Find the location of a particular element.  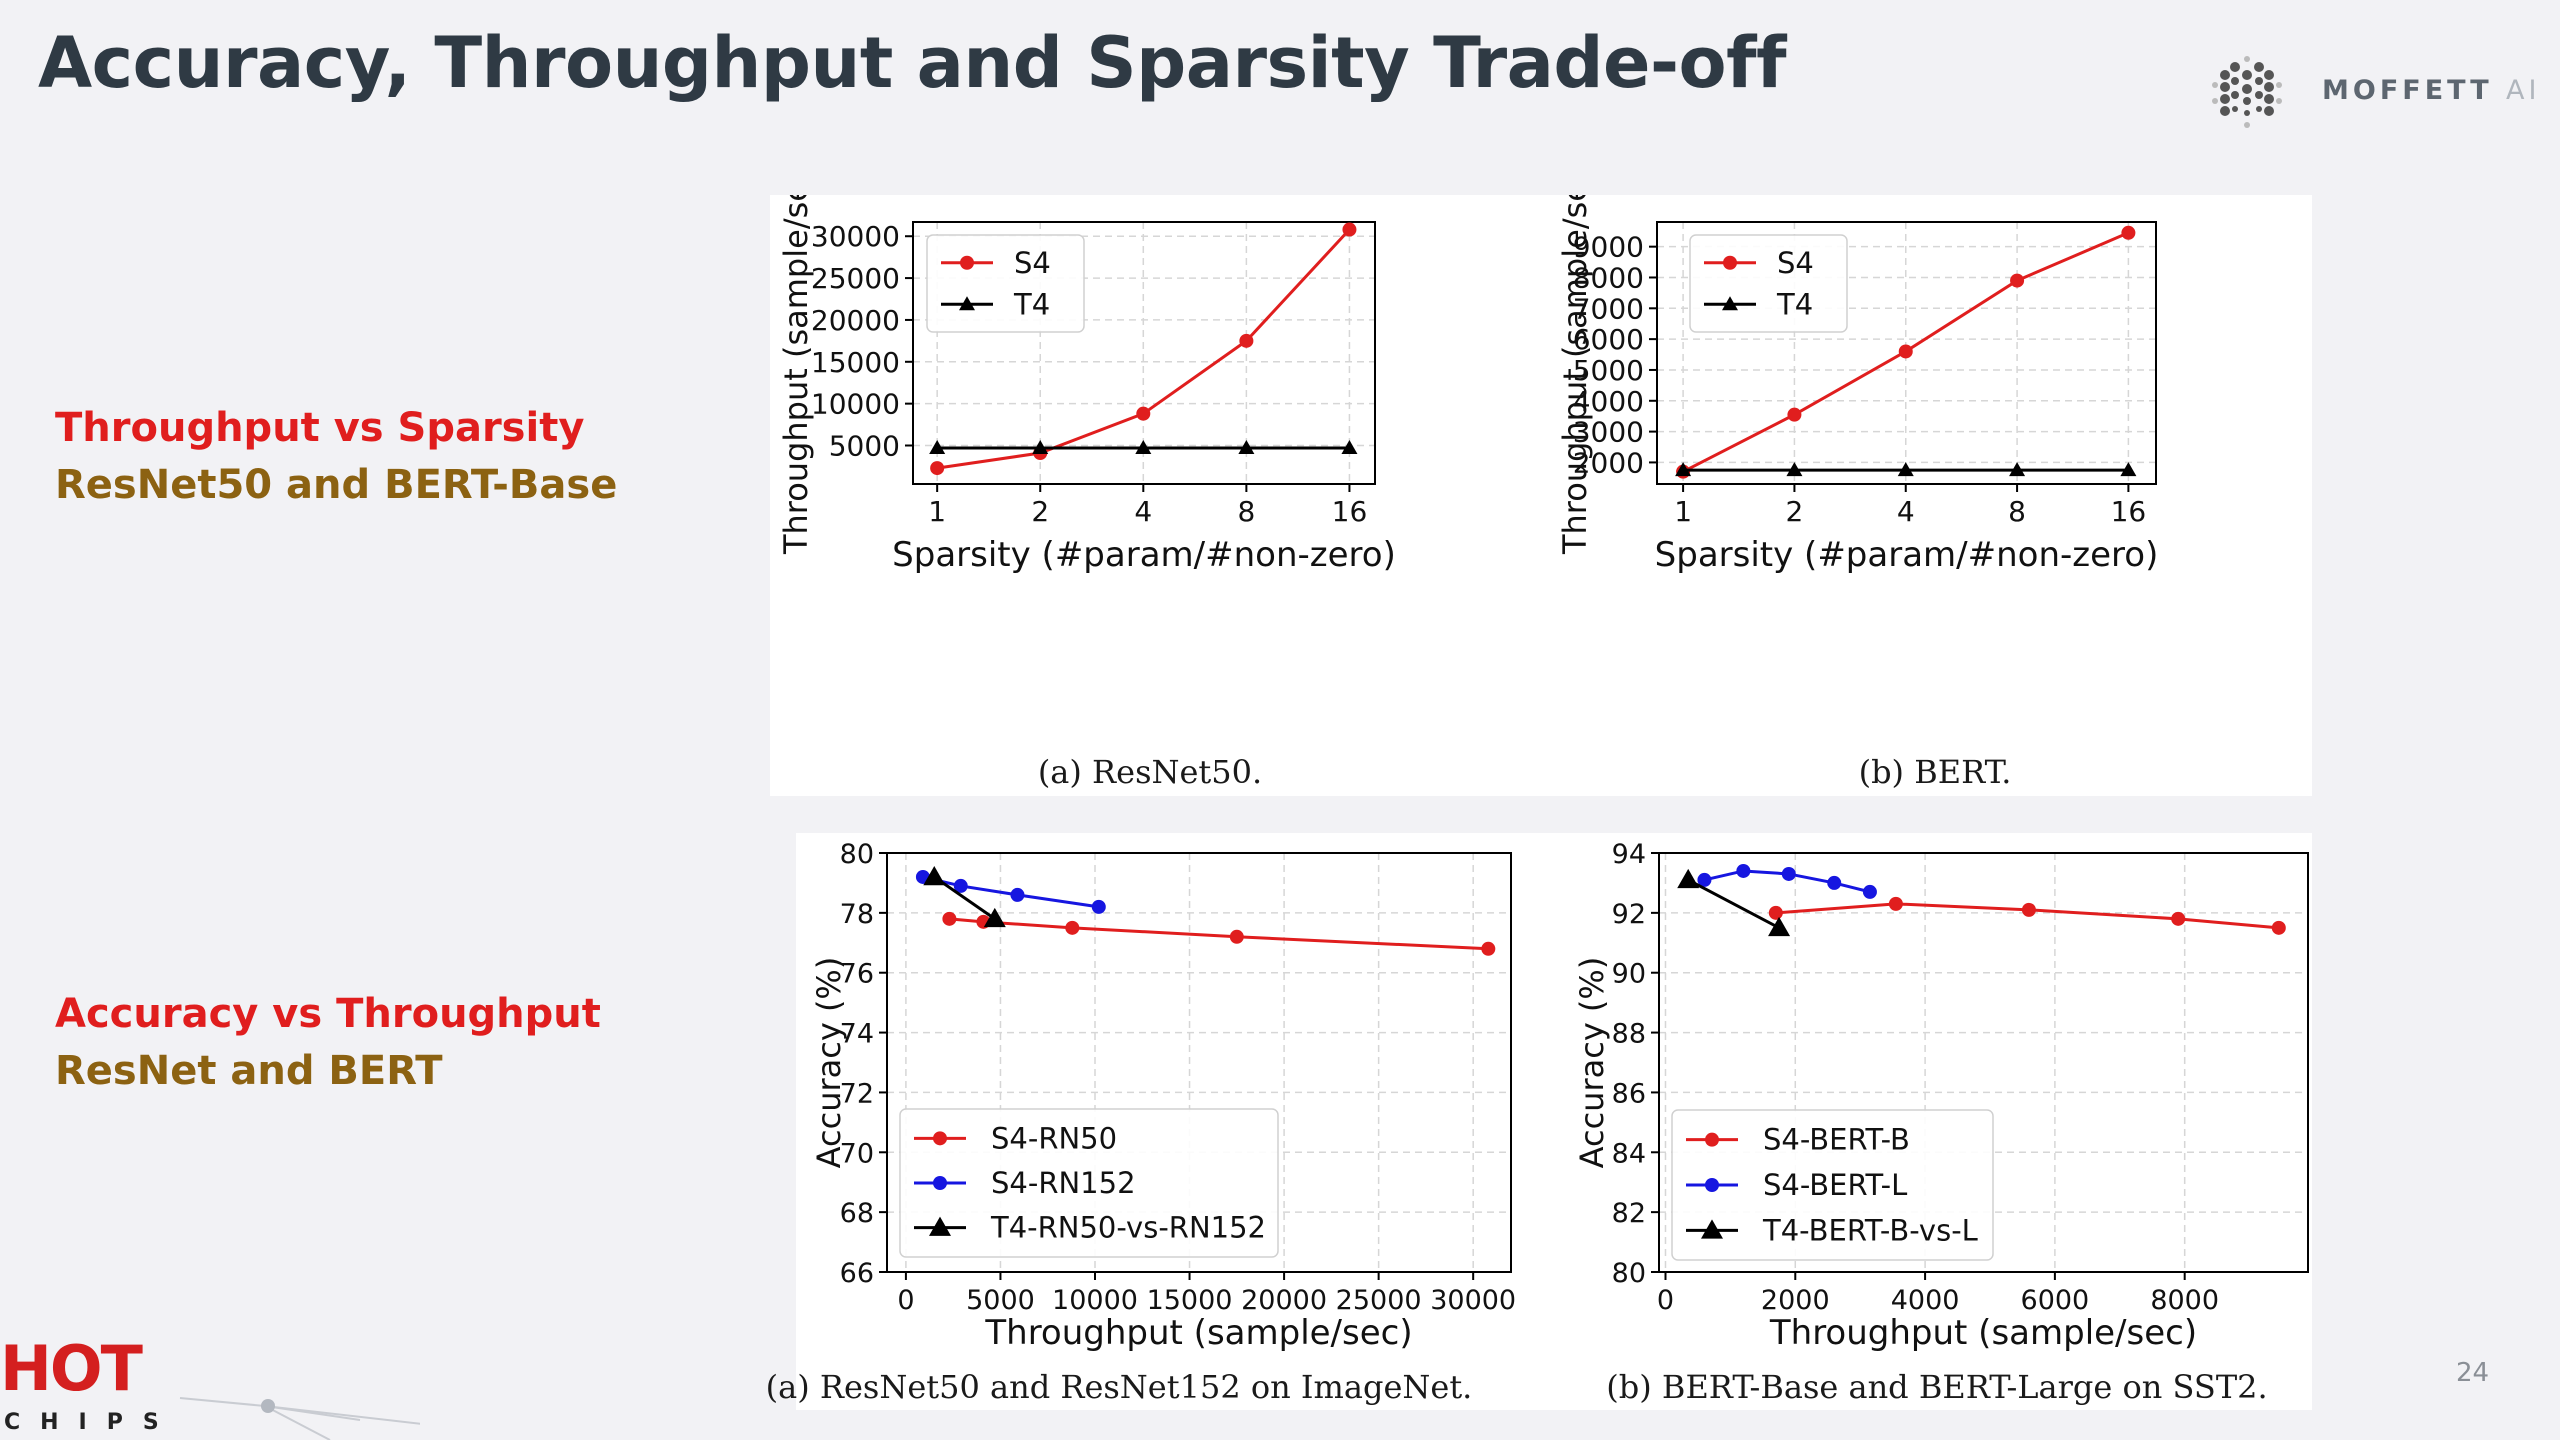

caption-resnet-accuracy: (a) ResNet50 and ResNet152 on ImageNet. is located at coordinates (1119, 1387).